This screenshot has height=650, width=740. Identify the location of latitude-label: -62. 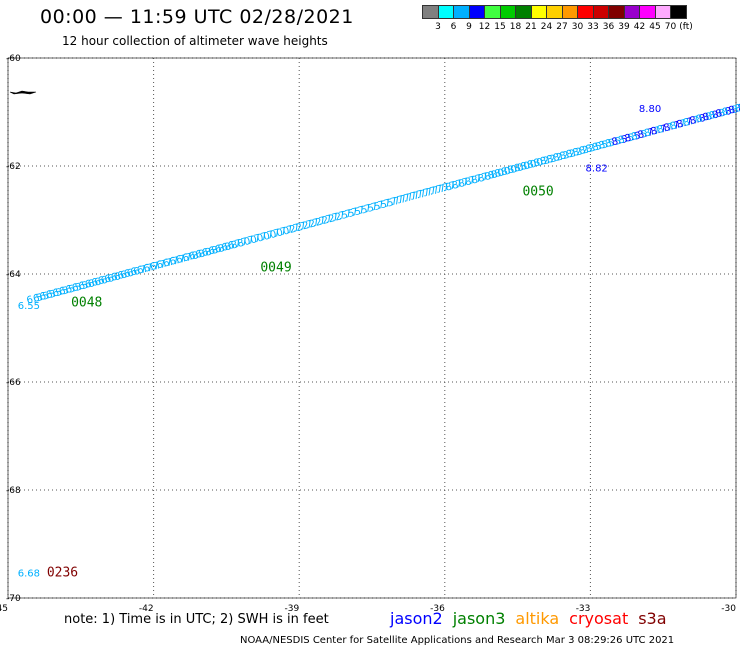
(13, 167).